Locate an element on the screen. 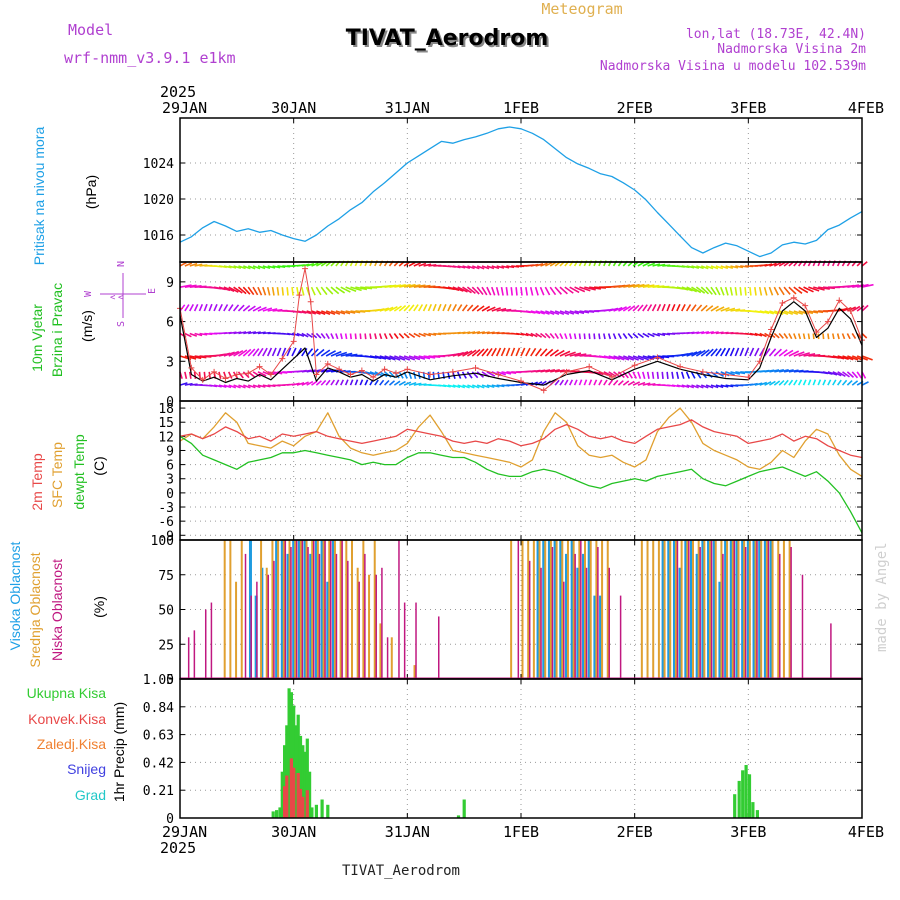  y-tick-label: 12 is located at coordinates (166, 437).